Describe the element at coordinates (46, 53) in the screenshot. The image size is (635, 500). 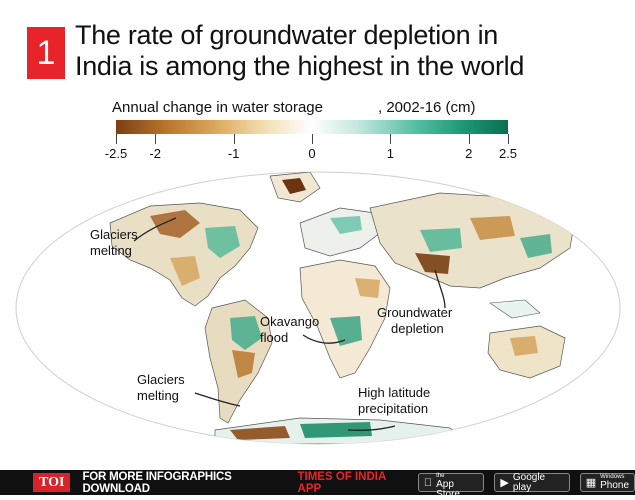
I see `number-badge: 1` at that location.